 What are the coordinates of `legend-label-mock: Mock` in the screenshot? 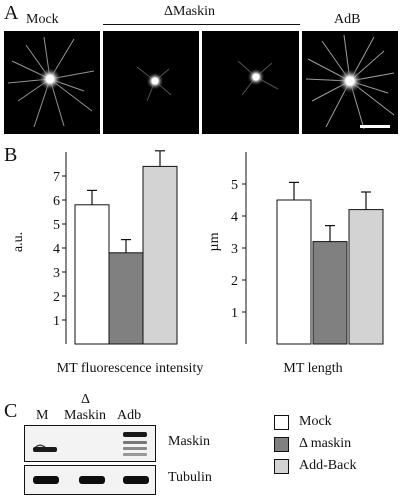 It's located at (315, 421).